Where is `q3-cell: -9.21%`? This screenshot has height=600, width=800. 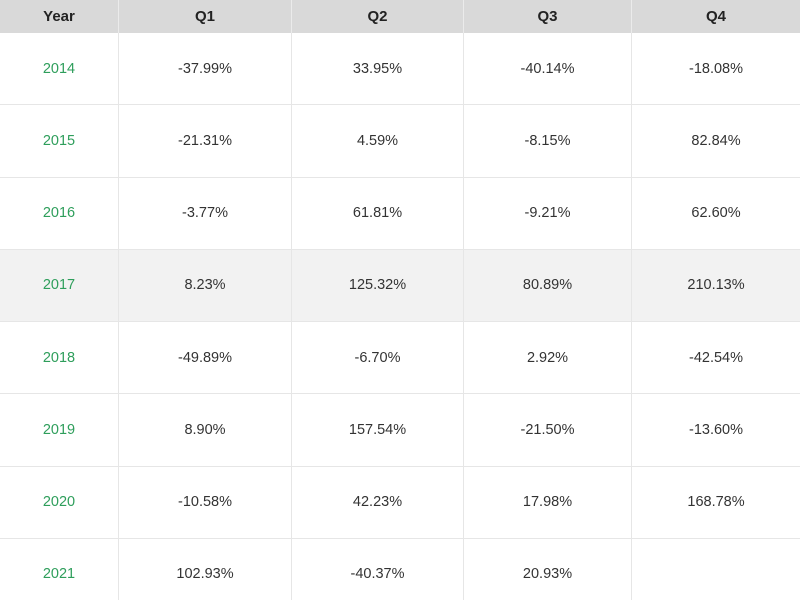
q3-cell: -9.21% is located at coordinates (548, 213).